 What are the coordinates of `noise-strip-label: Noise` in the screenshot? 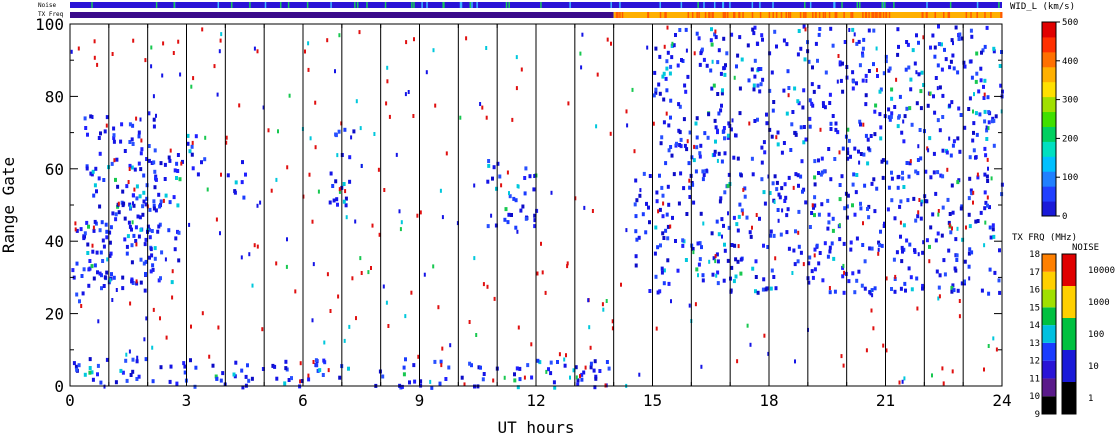 It's located at (47, 5).